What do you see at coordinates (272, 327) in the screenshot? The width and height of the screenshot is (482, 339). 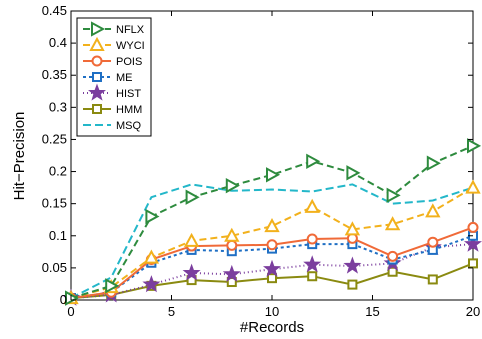 I see `x-axis-label: #Records` at bounding box center [272, 327].